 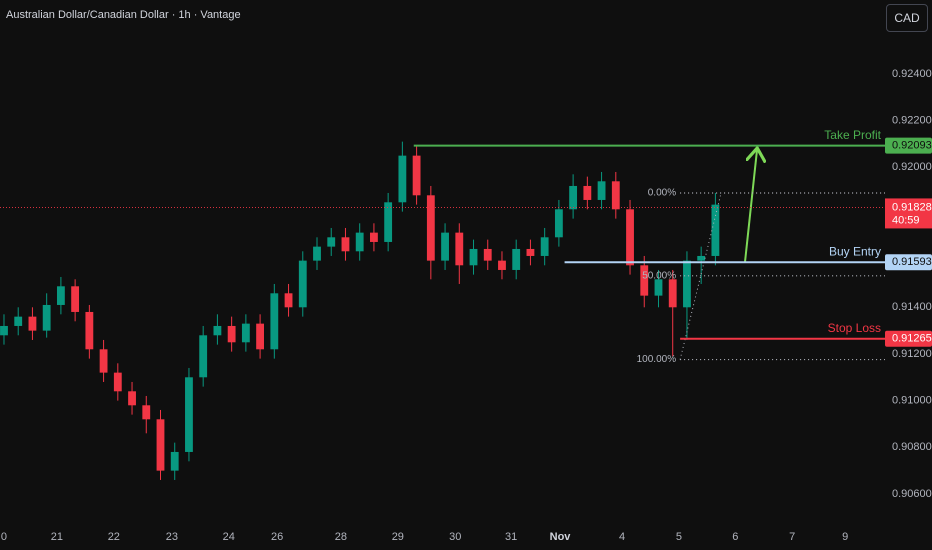 What do you see at coordinates (852, 135) in the screenshot?
I see `level-name: Take Profit` at bounding box center [852, 135].